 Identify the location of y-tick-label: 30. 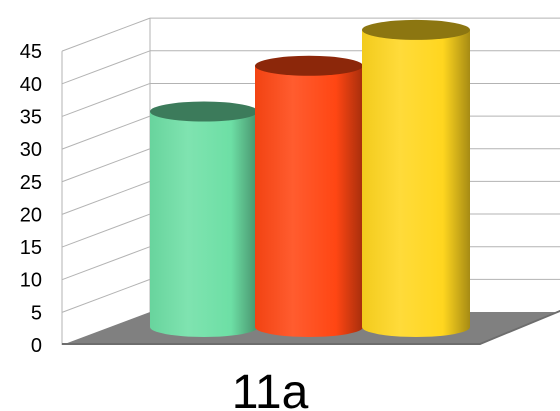
(31, 150).